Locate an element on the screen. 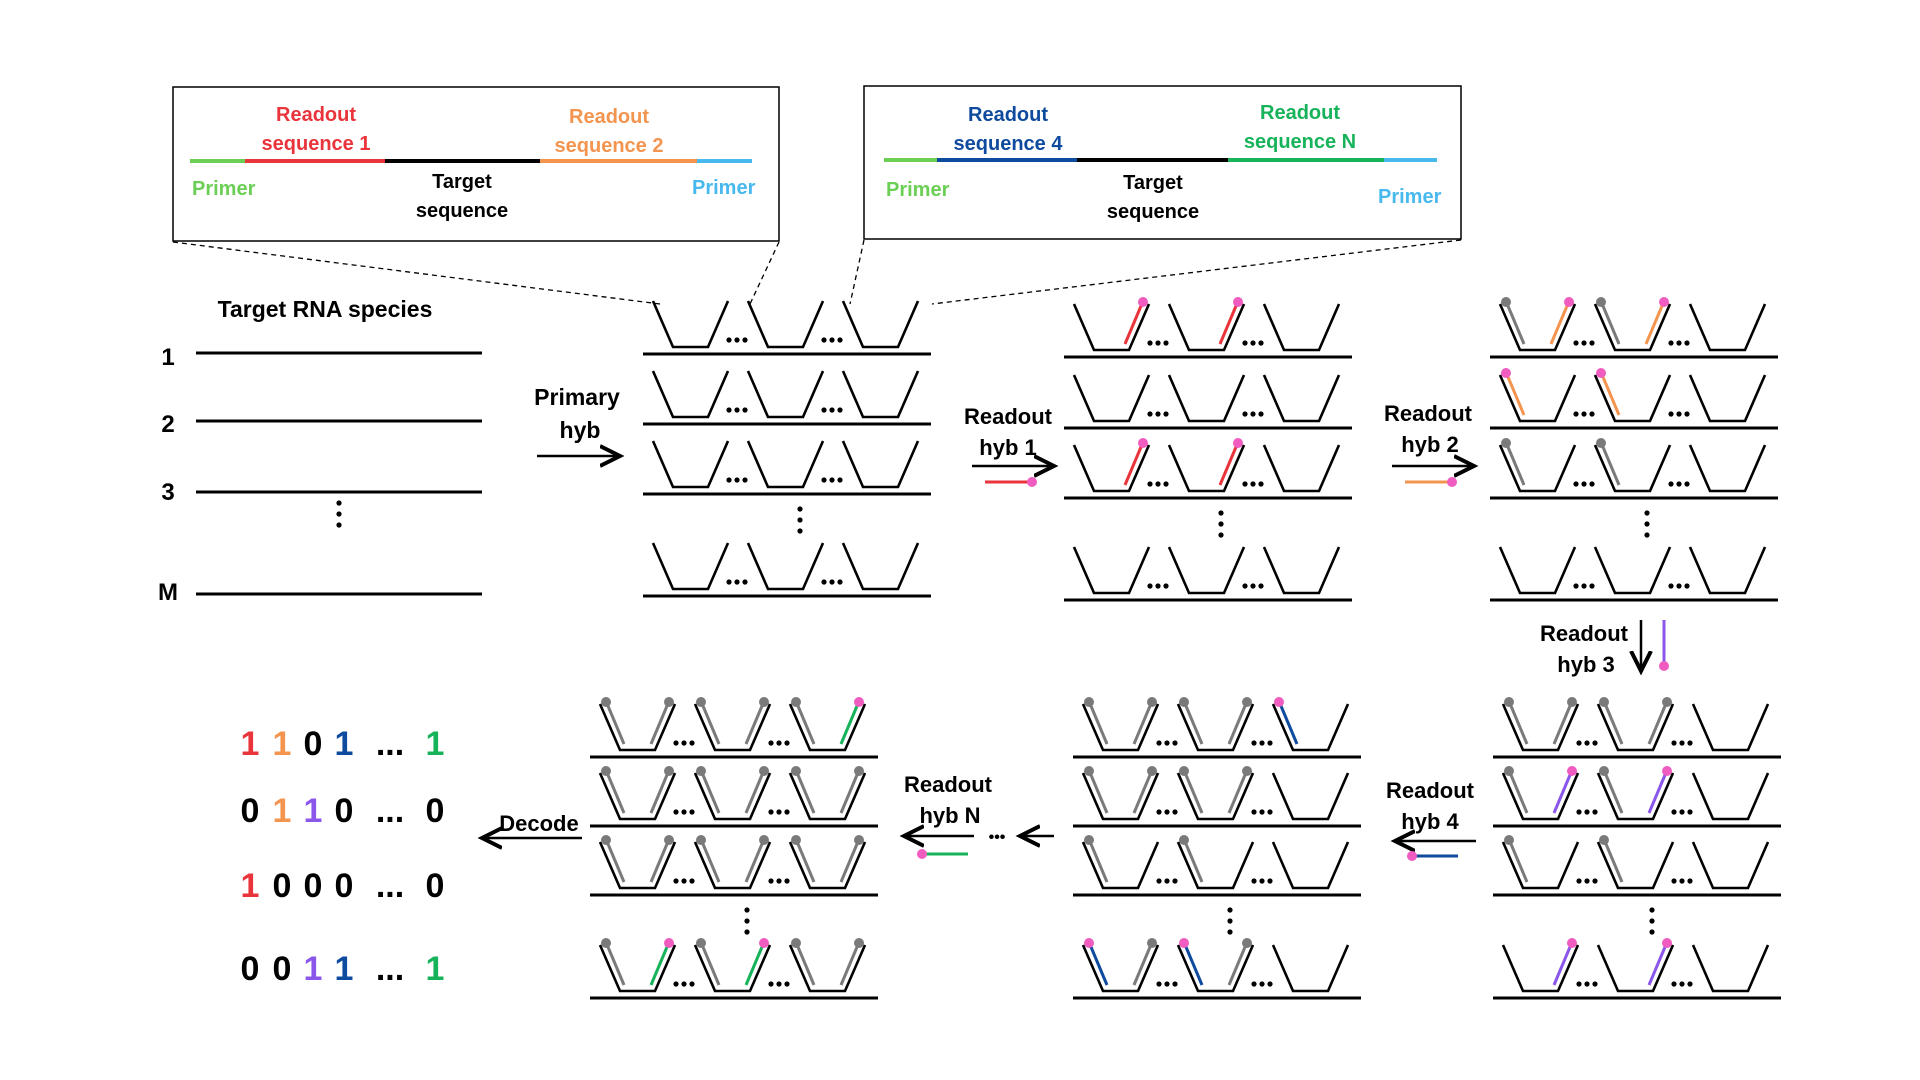  decode-label: Decode is located at coordinates (538, 823).